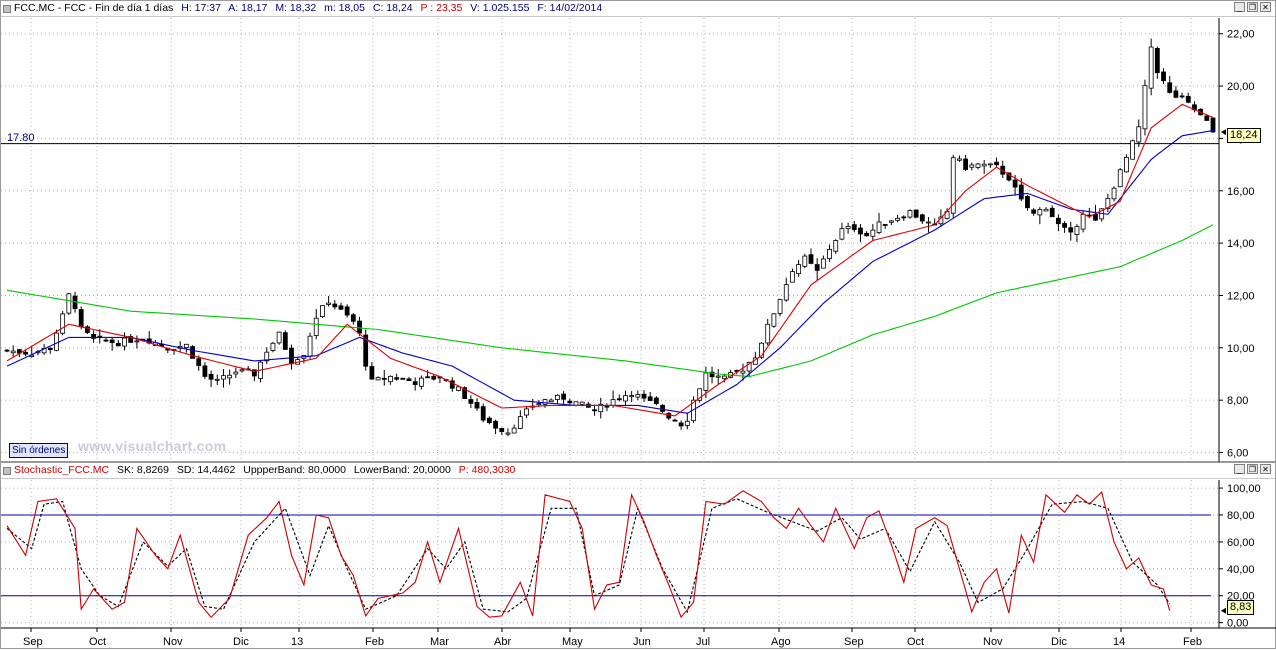  What do you see at coordinates (703, 642) in the screenshot?
I see `time-tick-label: Jul` at bounding box center [703, 642].